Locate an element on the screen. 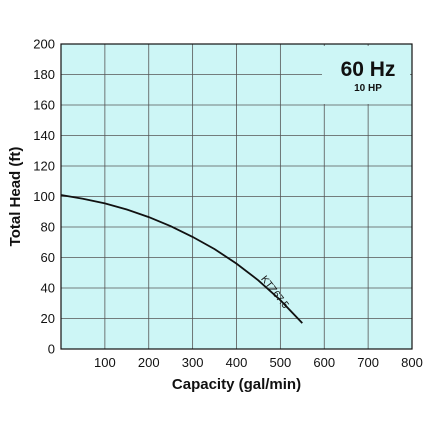 This screenshot has width=430, height=430. y-tick-label: 180 is located at coordinates (44, 74).